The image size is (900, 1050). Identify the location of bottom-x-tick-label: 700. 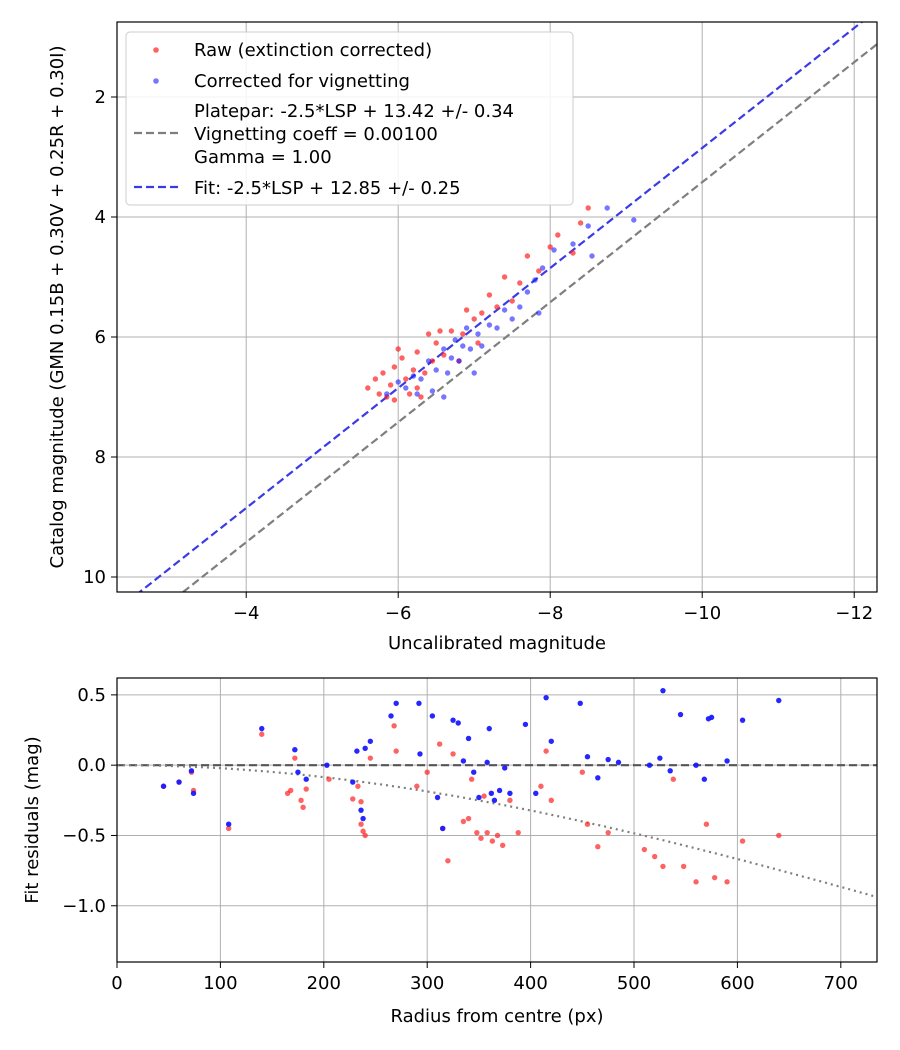
(841, 983).